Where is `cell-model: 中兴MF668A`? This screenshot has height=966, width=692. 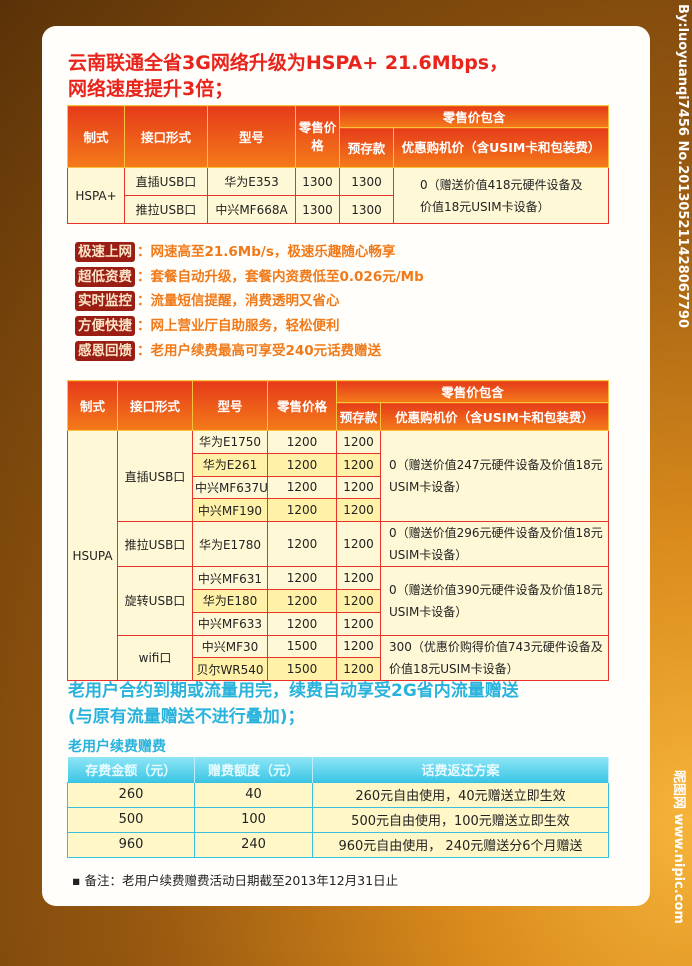 cell-model: 中兴MF668A is located at coordinates (251, 209).